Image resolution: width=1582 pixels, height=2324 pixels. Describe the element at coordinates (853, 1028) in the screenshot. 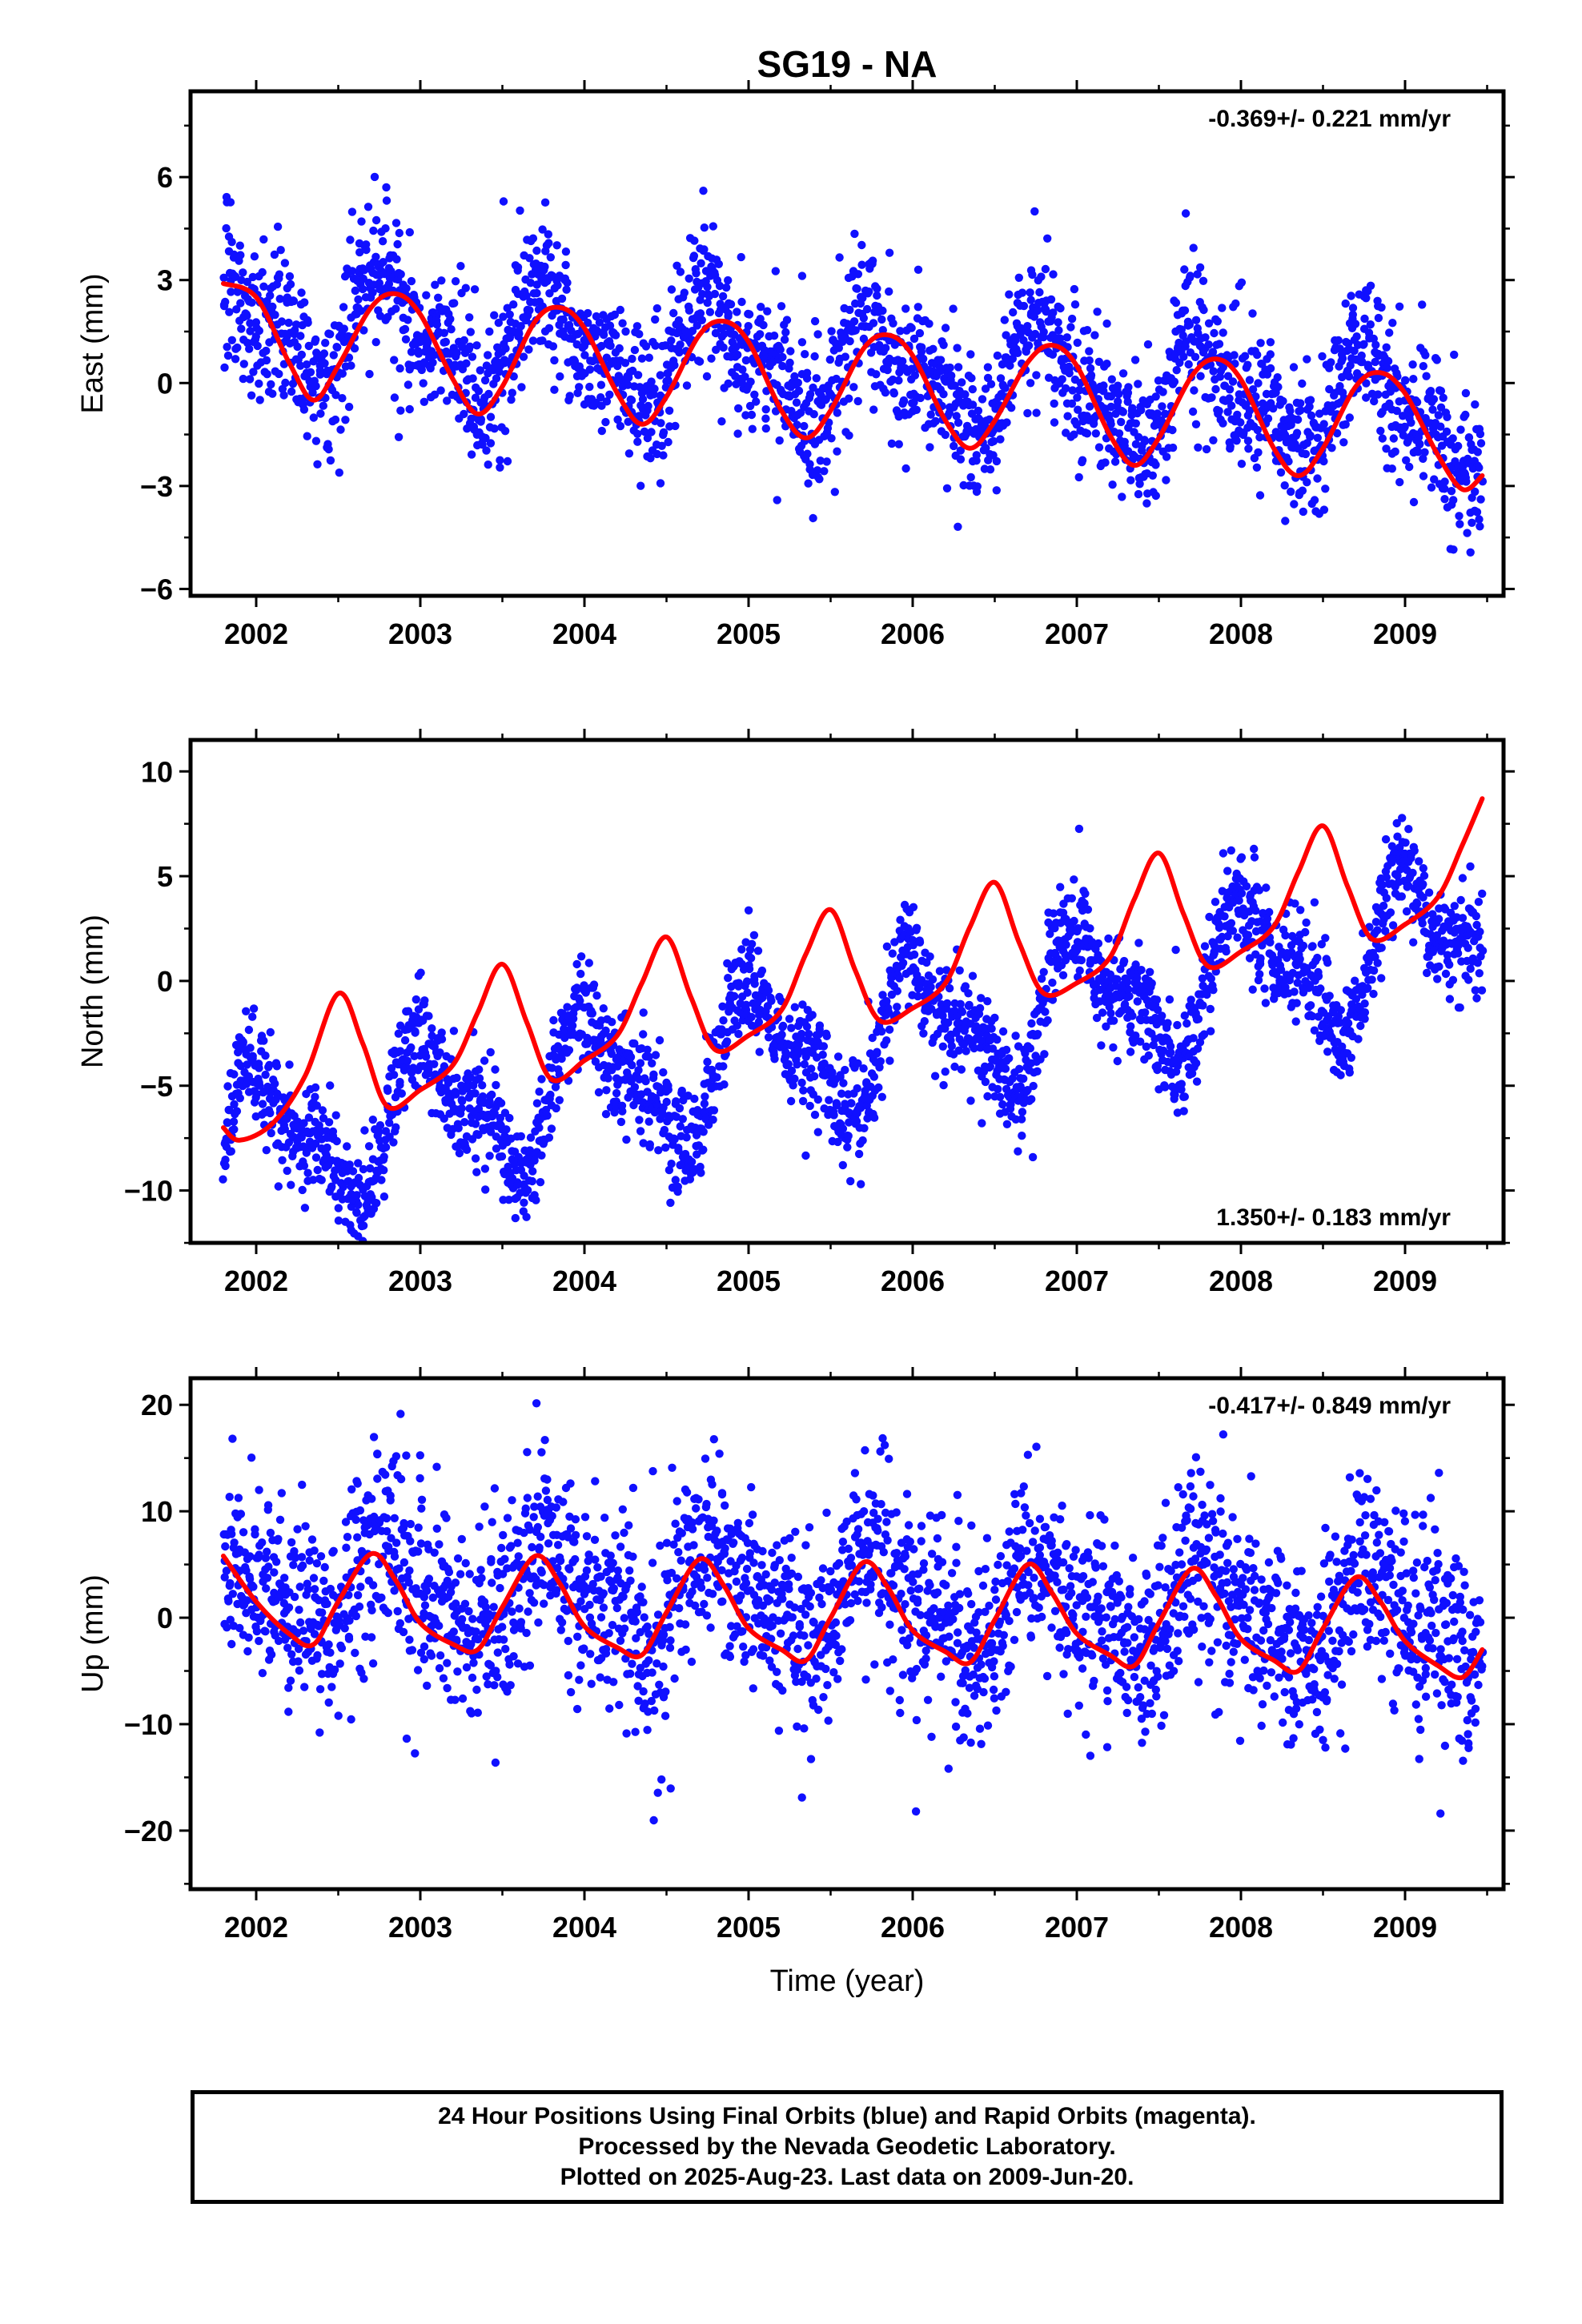

I see `data-points` at that location.